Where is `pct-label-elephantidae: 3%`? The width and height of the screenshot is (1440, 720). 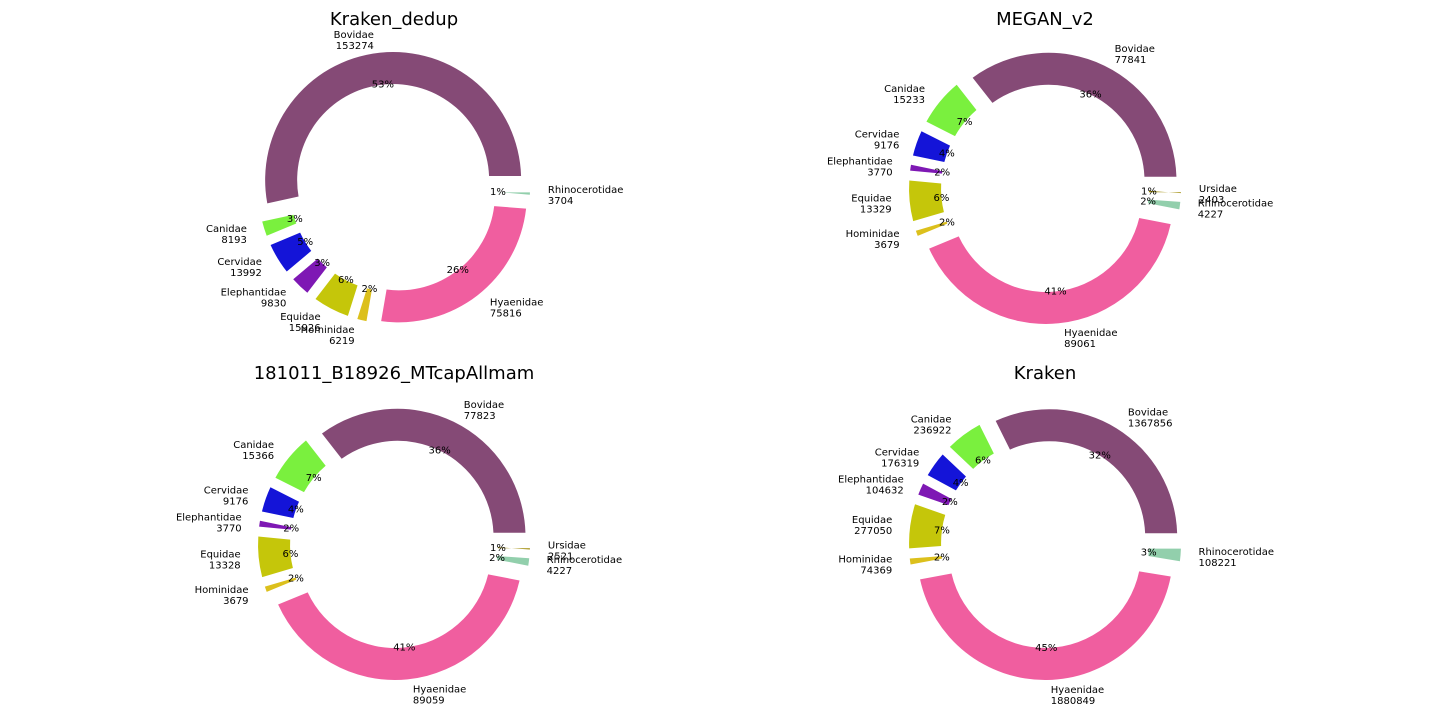 pct-label-elephantidae: 3% is located at coordinates (322, 263).